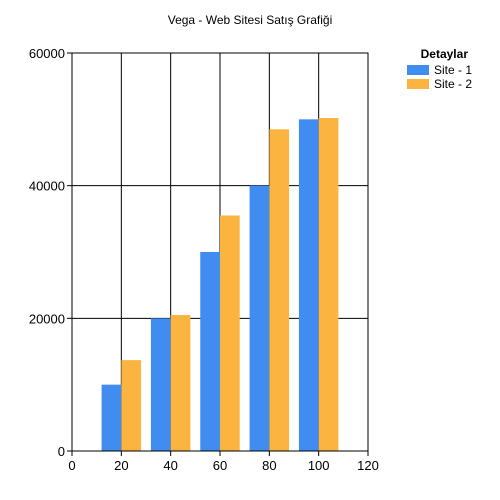  I want to click on x-tick-label: 80, so click(269, 465).